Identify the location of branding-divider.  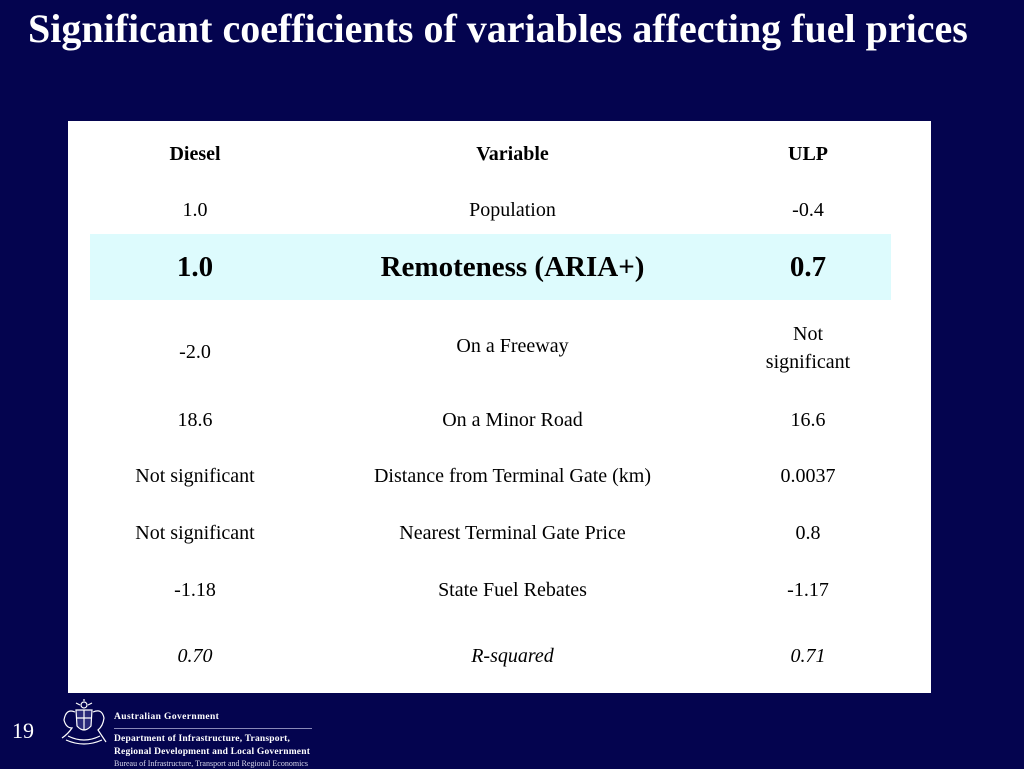
(213, 728).